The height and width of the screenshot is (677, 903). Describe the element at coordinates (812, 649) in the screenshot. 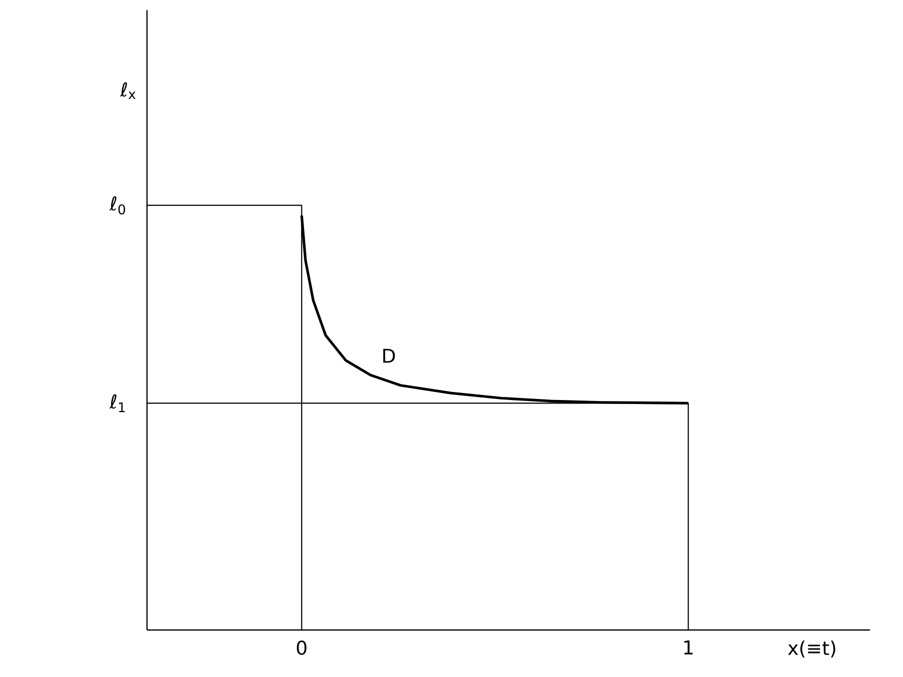

I see `x-axis-title: x(≡t)` at that location.